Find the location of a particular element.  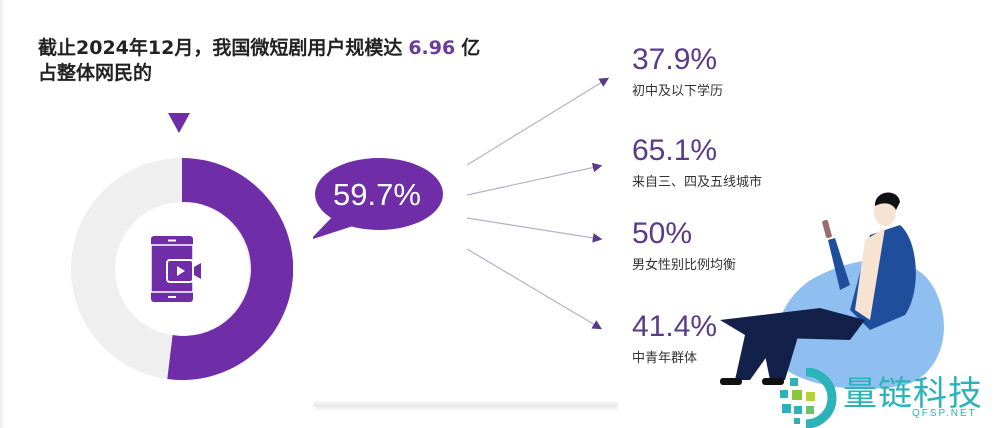

phone-icon is located at coordinates (827, 229).